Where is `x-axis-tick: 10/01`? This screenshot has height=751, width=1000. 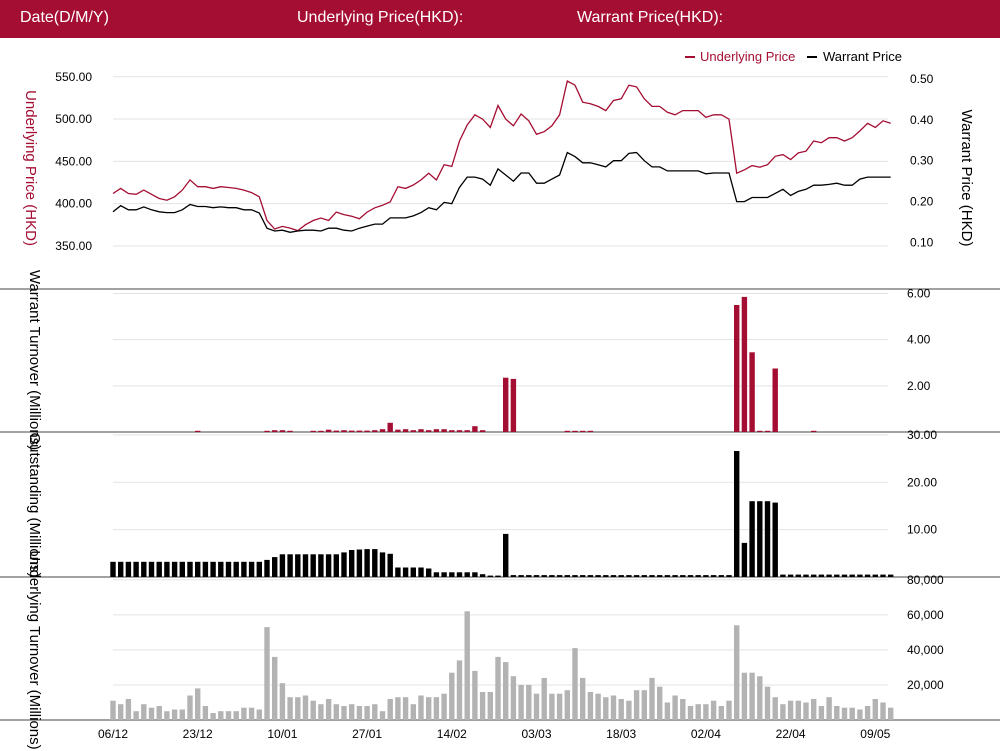 x-axis-tick: 10/01 is located at coordinates (282, 734).